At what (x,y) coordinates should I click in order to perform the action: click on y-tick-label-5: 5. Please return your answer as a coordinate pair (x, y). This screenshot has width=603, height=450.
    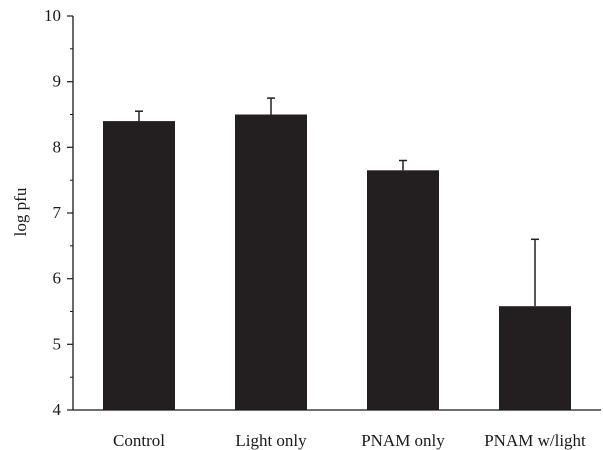
    Looking at the image, I should click on (57, 343).